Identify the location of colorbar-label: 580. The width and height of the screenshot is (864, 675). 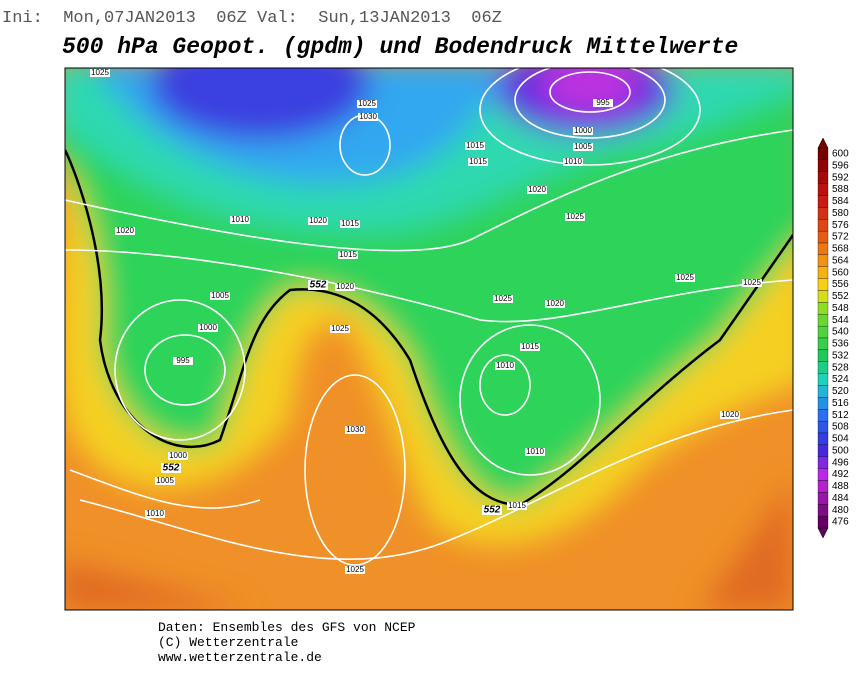
(840, 213).